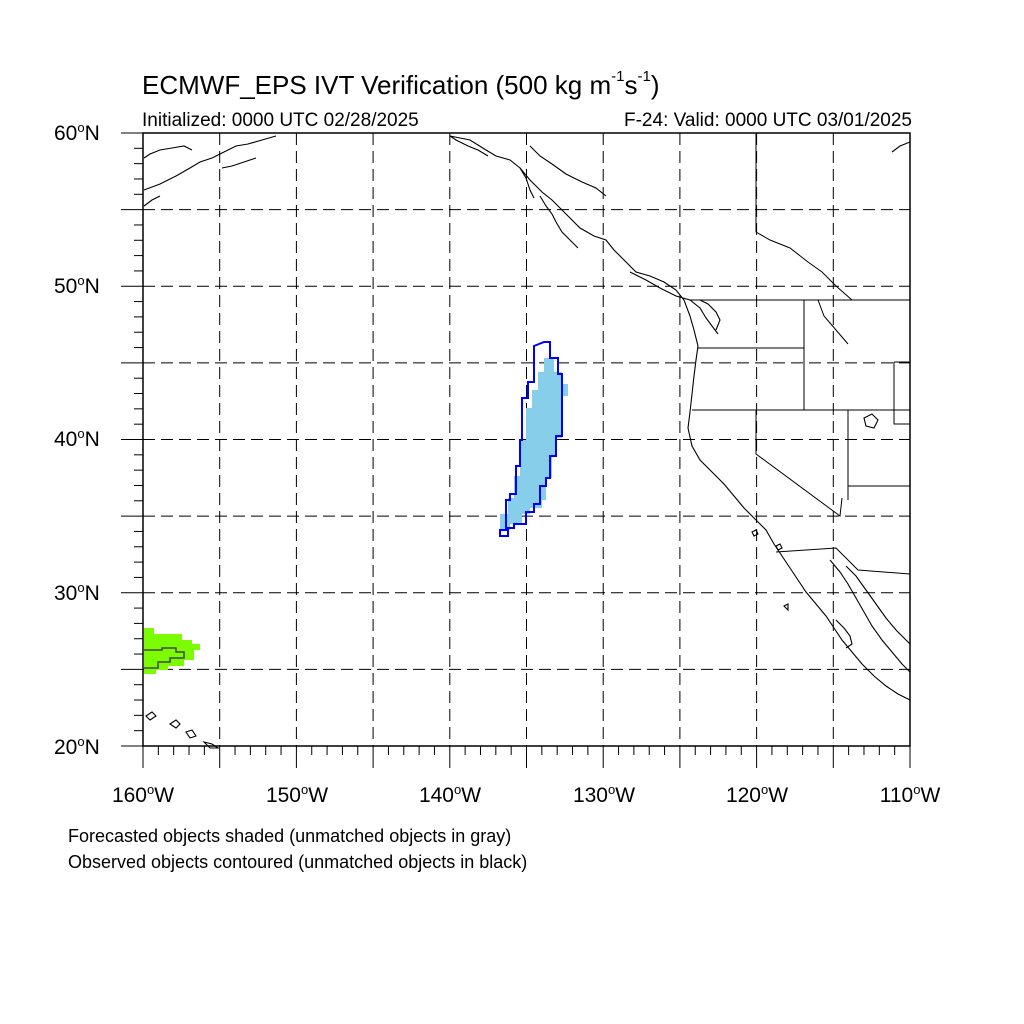 The image size is (1024, 1024). I want to click on lon-label-140: 140oW, so click(450, 794).